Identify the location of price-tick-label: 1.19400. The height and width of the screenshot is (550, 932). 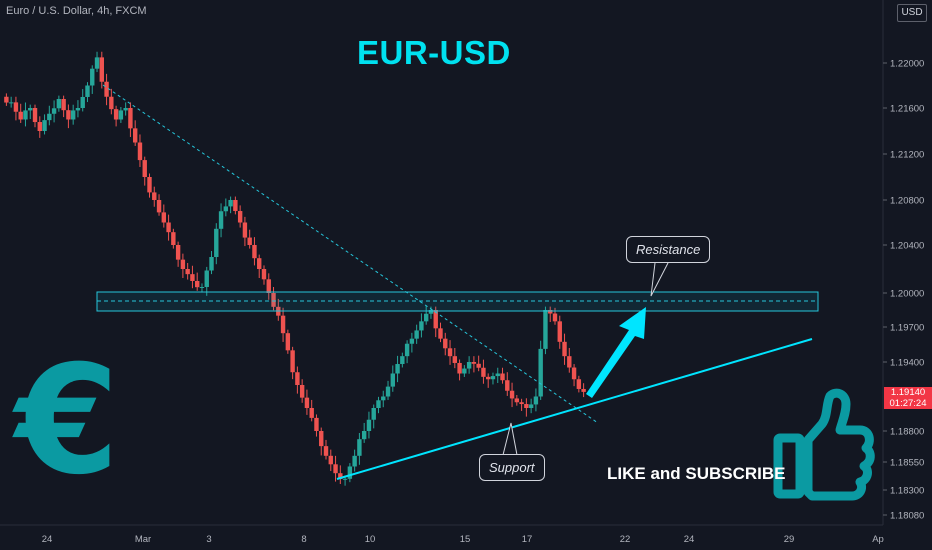
(907, 363).